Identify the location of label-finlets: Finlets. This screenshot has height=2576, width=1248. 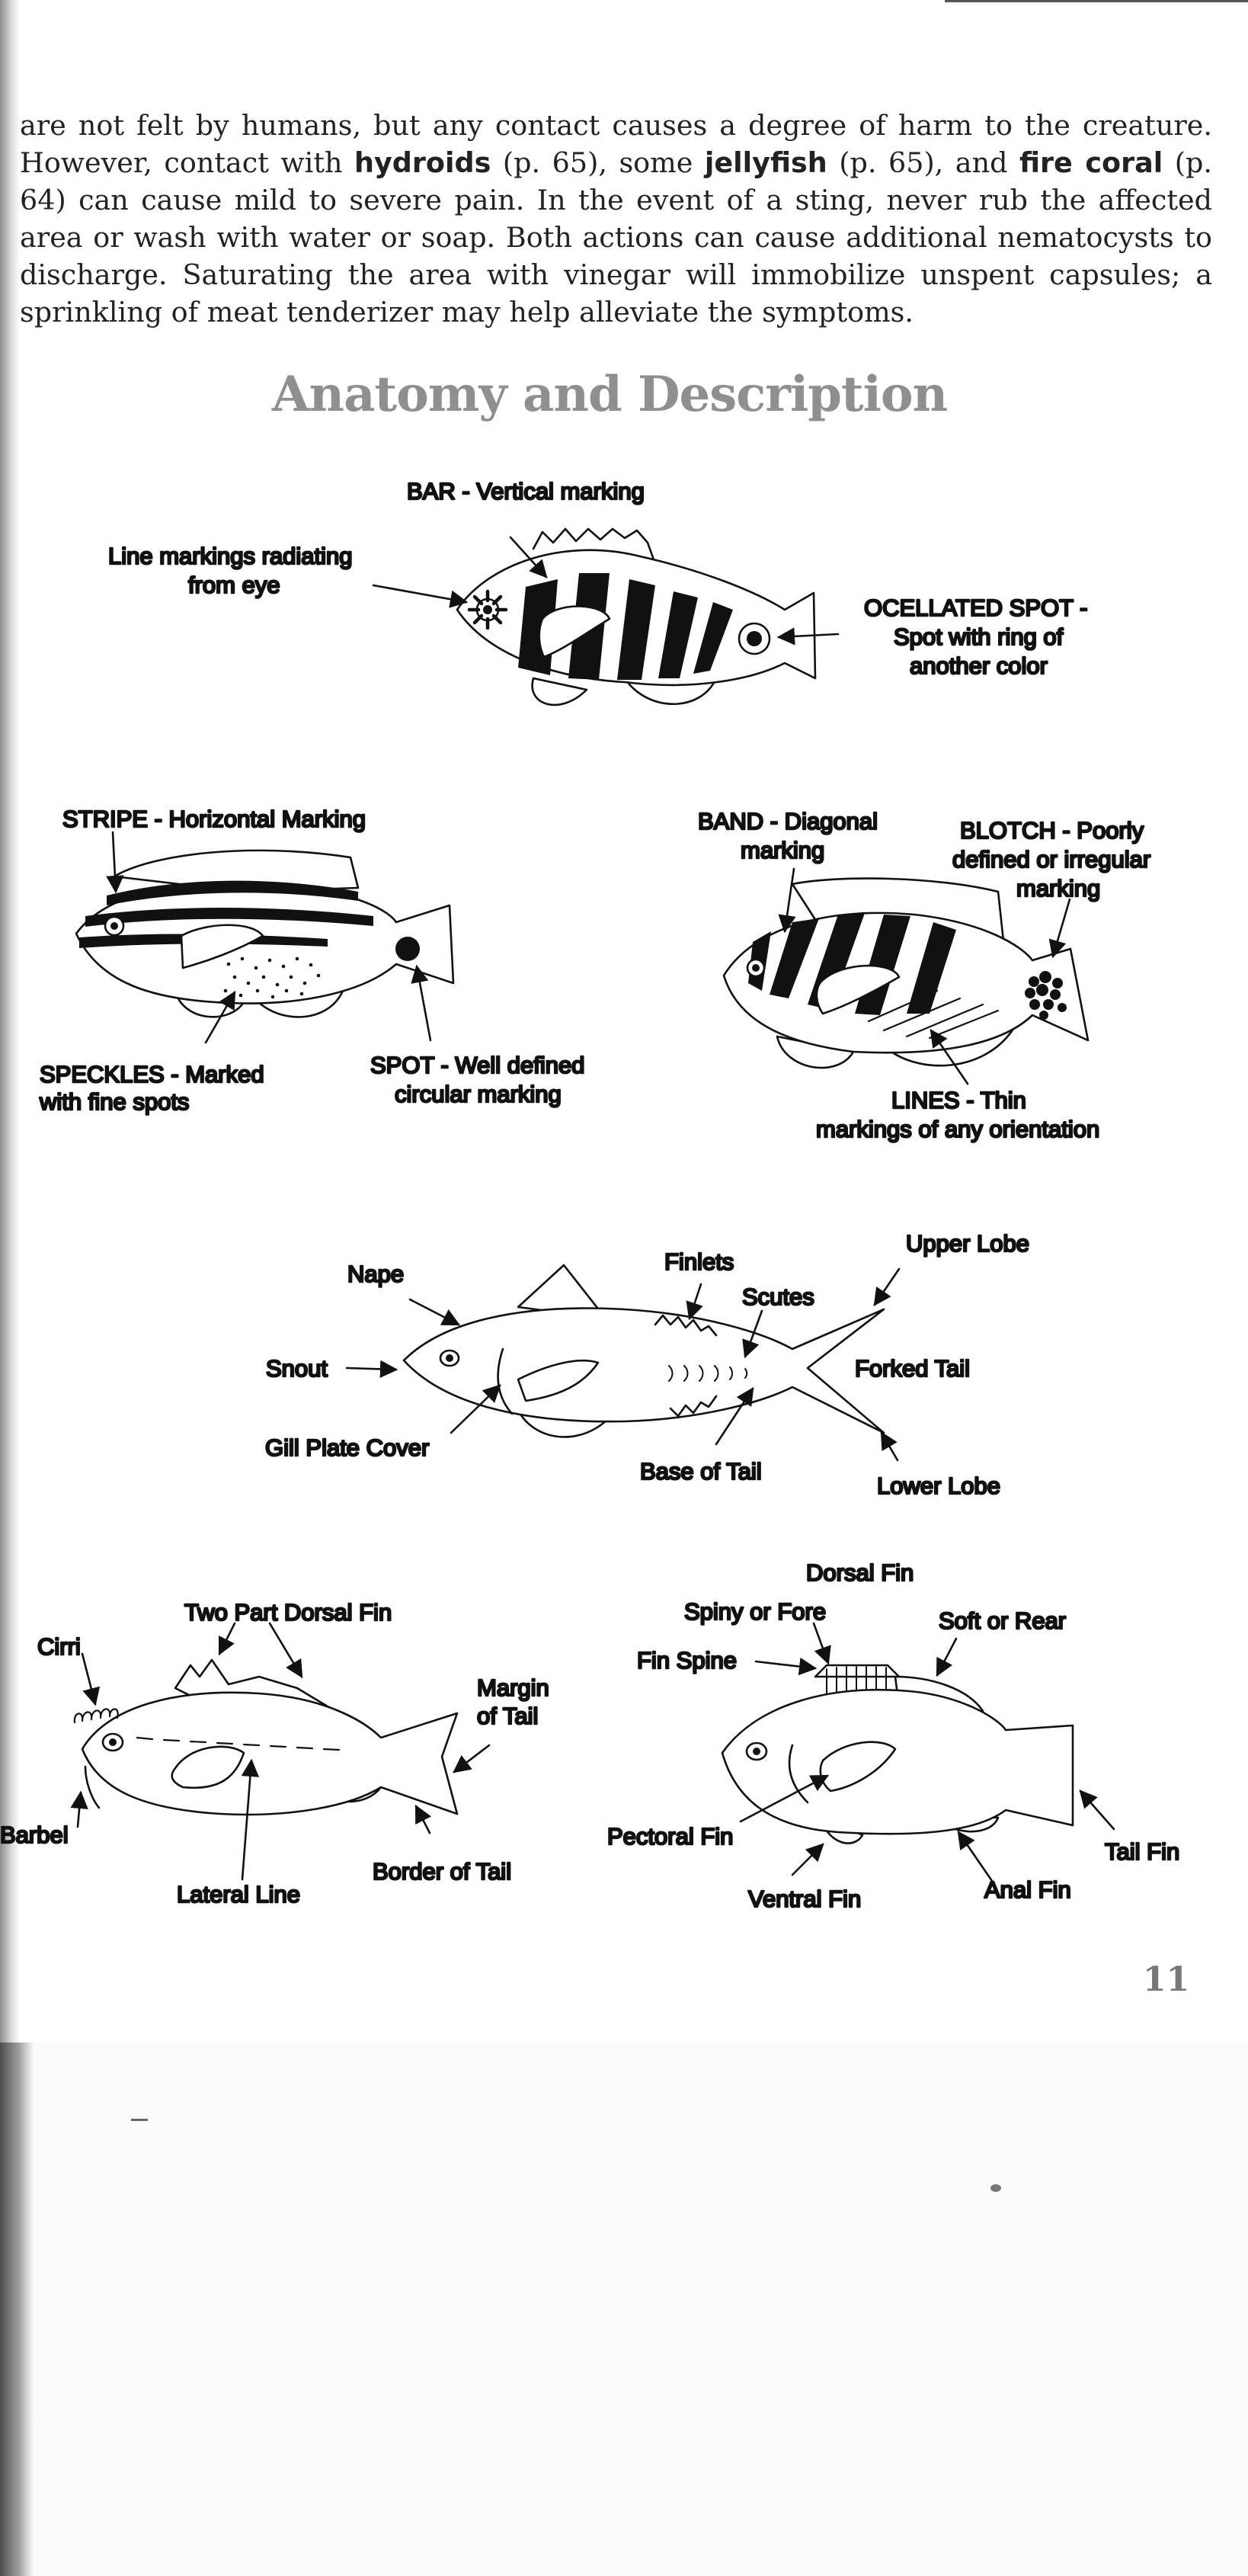
(699, 1261).